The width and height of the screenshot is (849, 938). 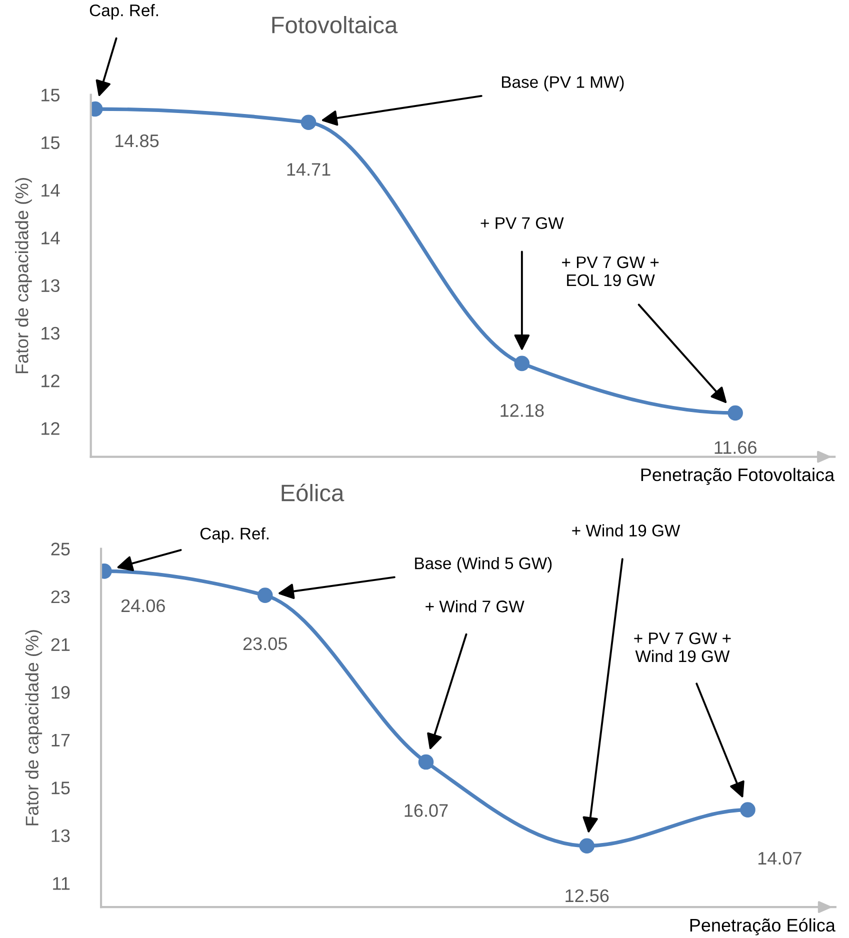 What do you see at coordinates (60, 597) in the screenshot?
I see `y-tick-label: 23` at bounding box center [60, 597].